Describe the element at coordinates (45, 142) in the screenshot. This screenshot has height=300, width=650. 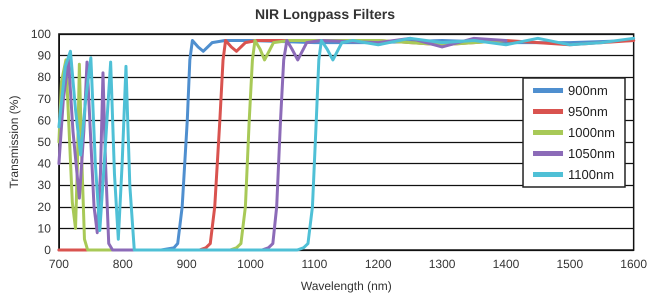
I see `y-tick-label: 50` at that location.